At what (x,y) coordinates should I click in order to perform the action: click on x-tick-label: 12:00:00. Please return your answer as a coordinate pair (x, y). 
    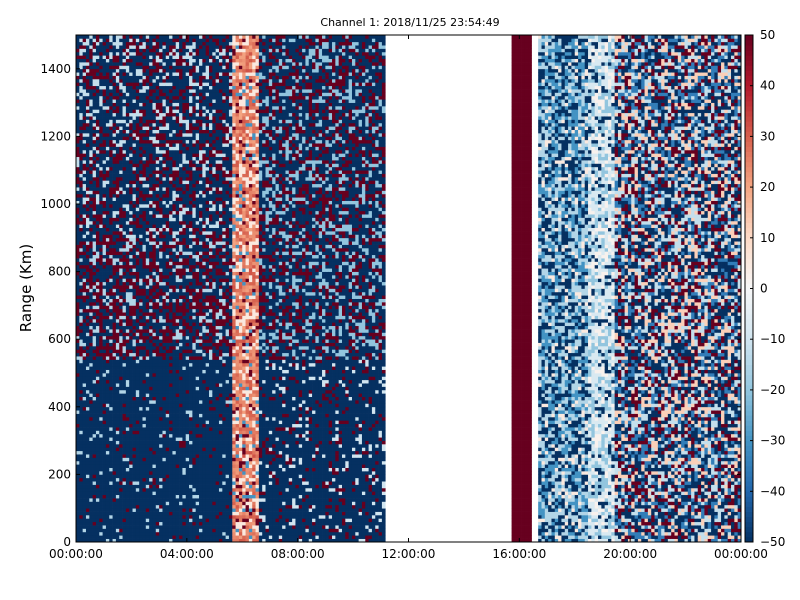
    Looking at the image, I should click on (409, 554).